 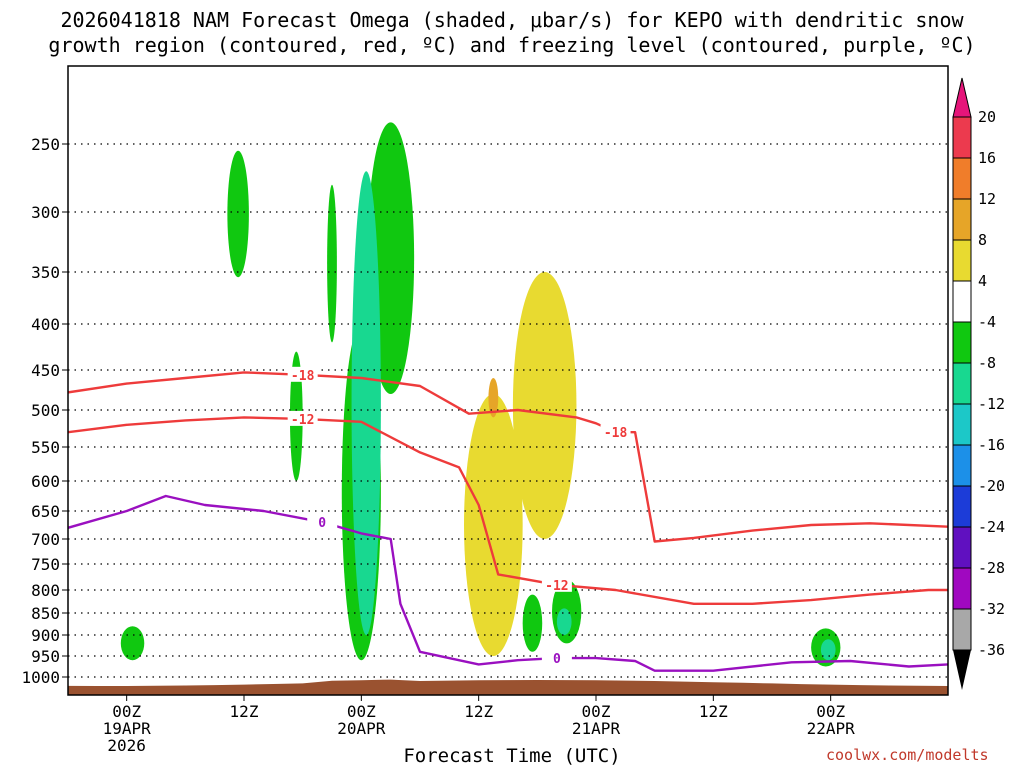 I want to click on x-tick-label-0-2: 2026, so click(x=126, y=745).